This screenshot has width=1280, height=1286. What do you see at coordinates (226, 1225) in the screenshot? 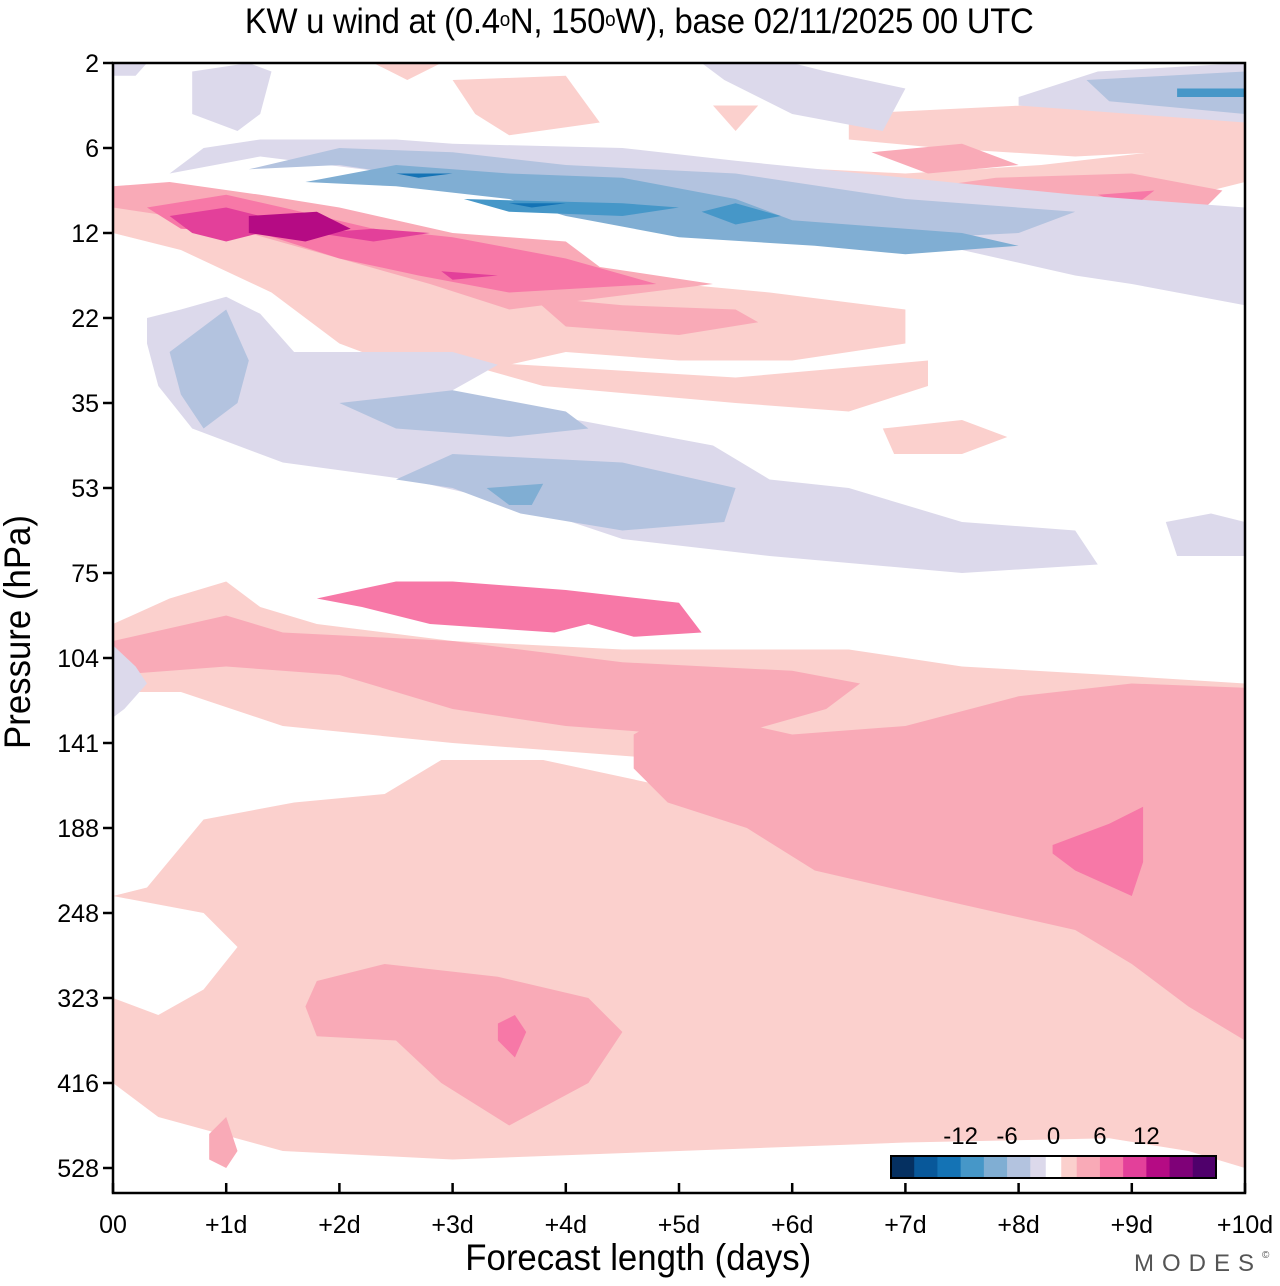
I see `x-tick-label: +1d` at bounding box center [226, 1225].